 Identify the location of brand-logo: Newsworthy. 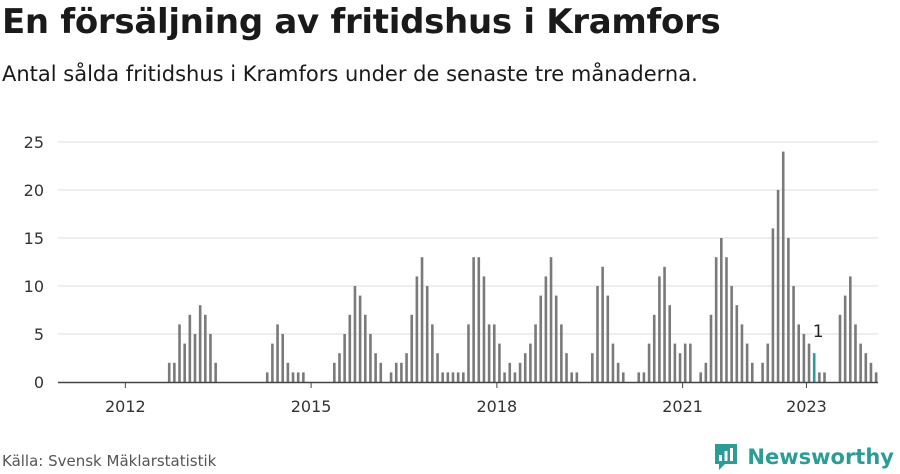
(803, 457).